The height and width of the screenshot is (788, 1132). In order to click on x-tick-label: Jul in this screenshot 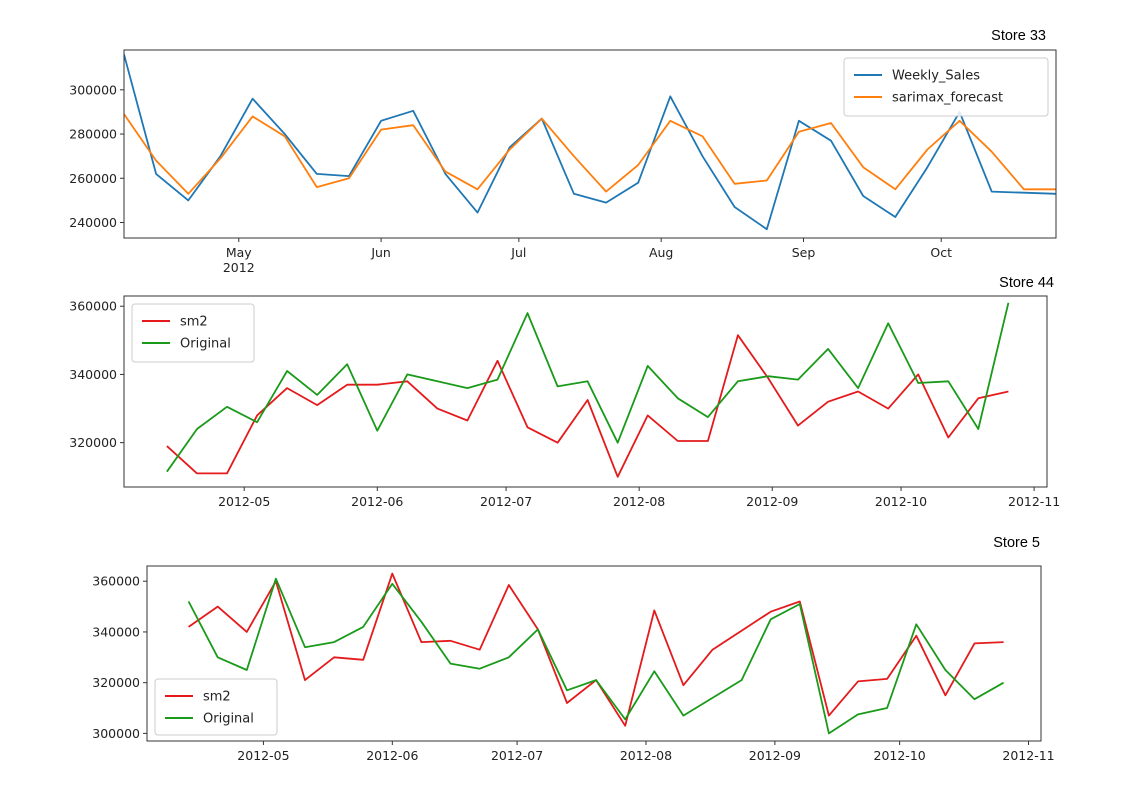, I will do `click(518, 252)`.